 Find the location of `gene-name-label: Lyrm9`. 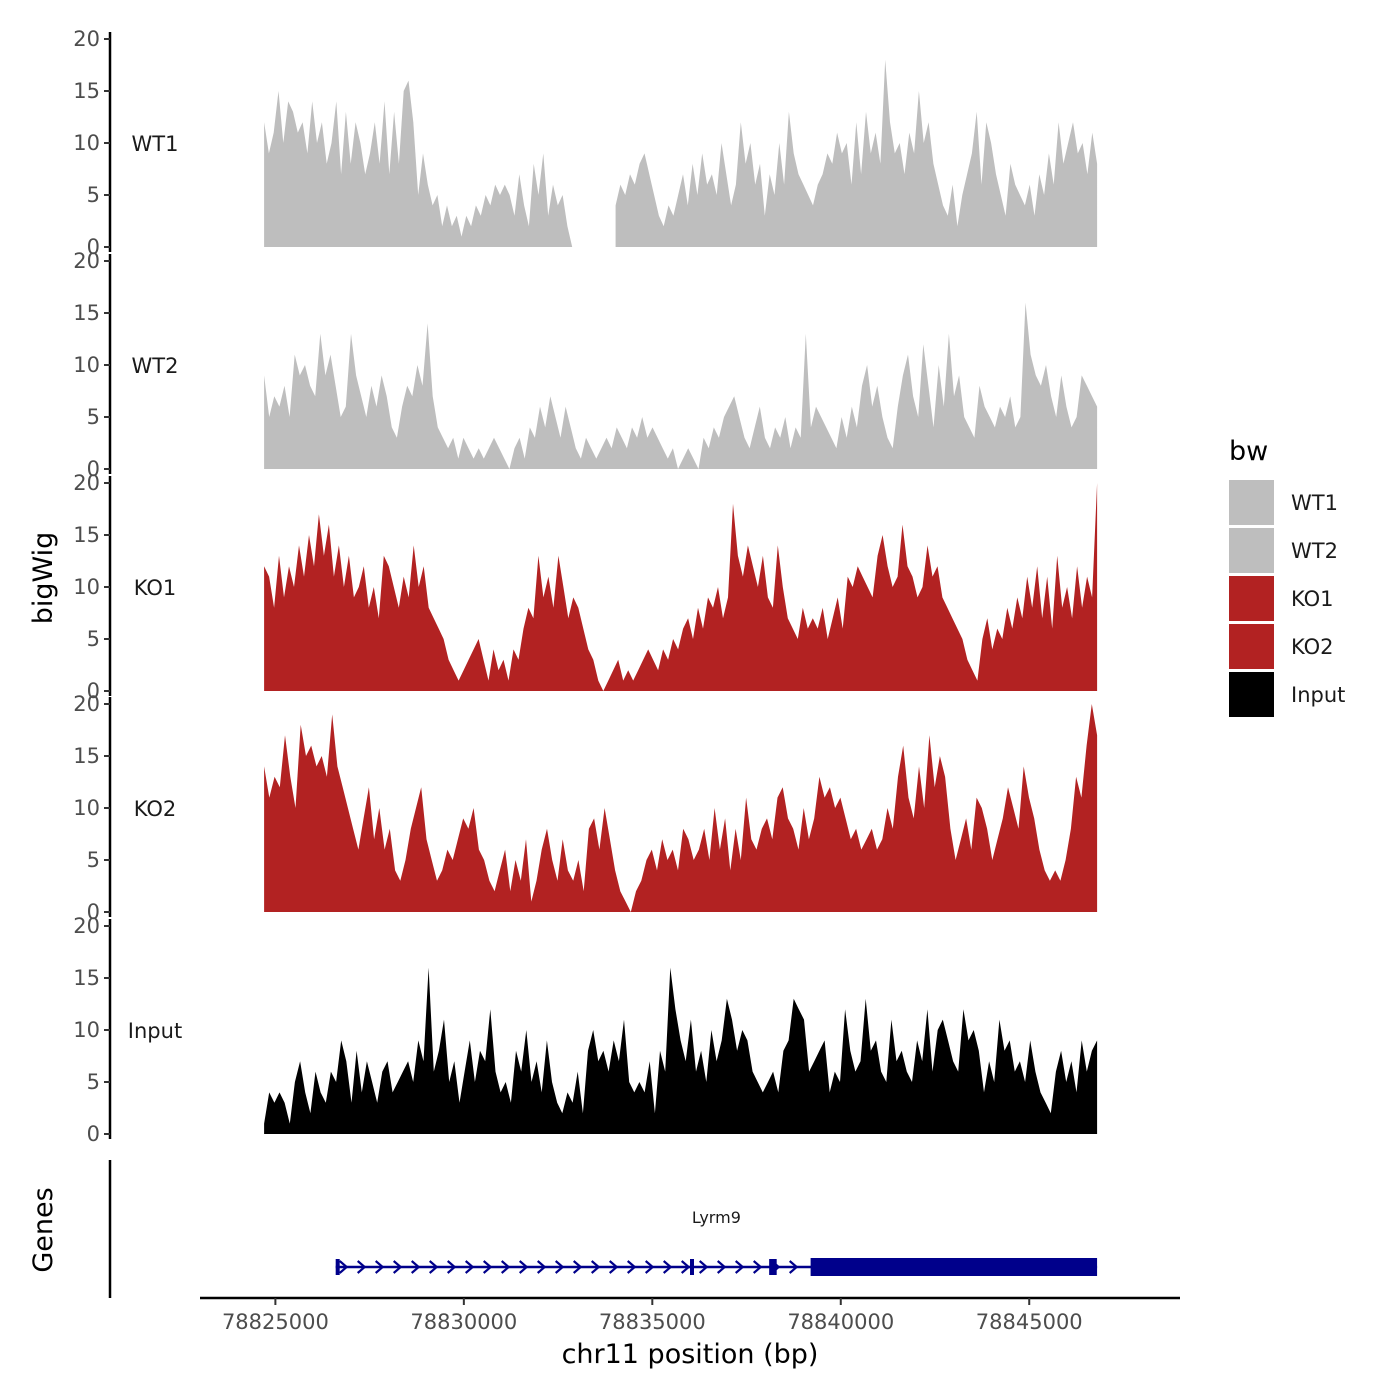

gene-name-label: Lyrm9 is located at coordinates (716, 1217).